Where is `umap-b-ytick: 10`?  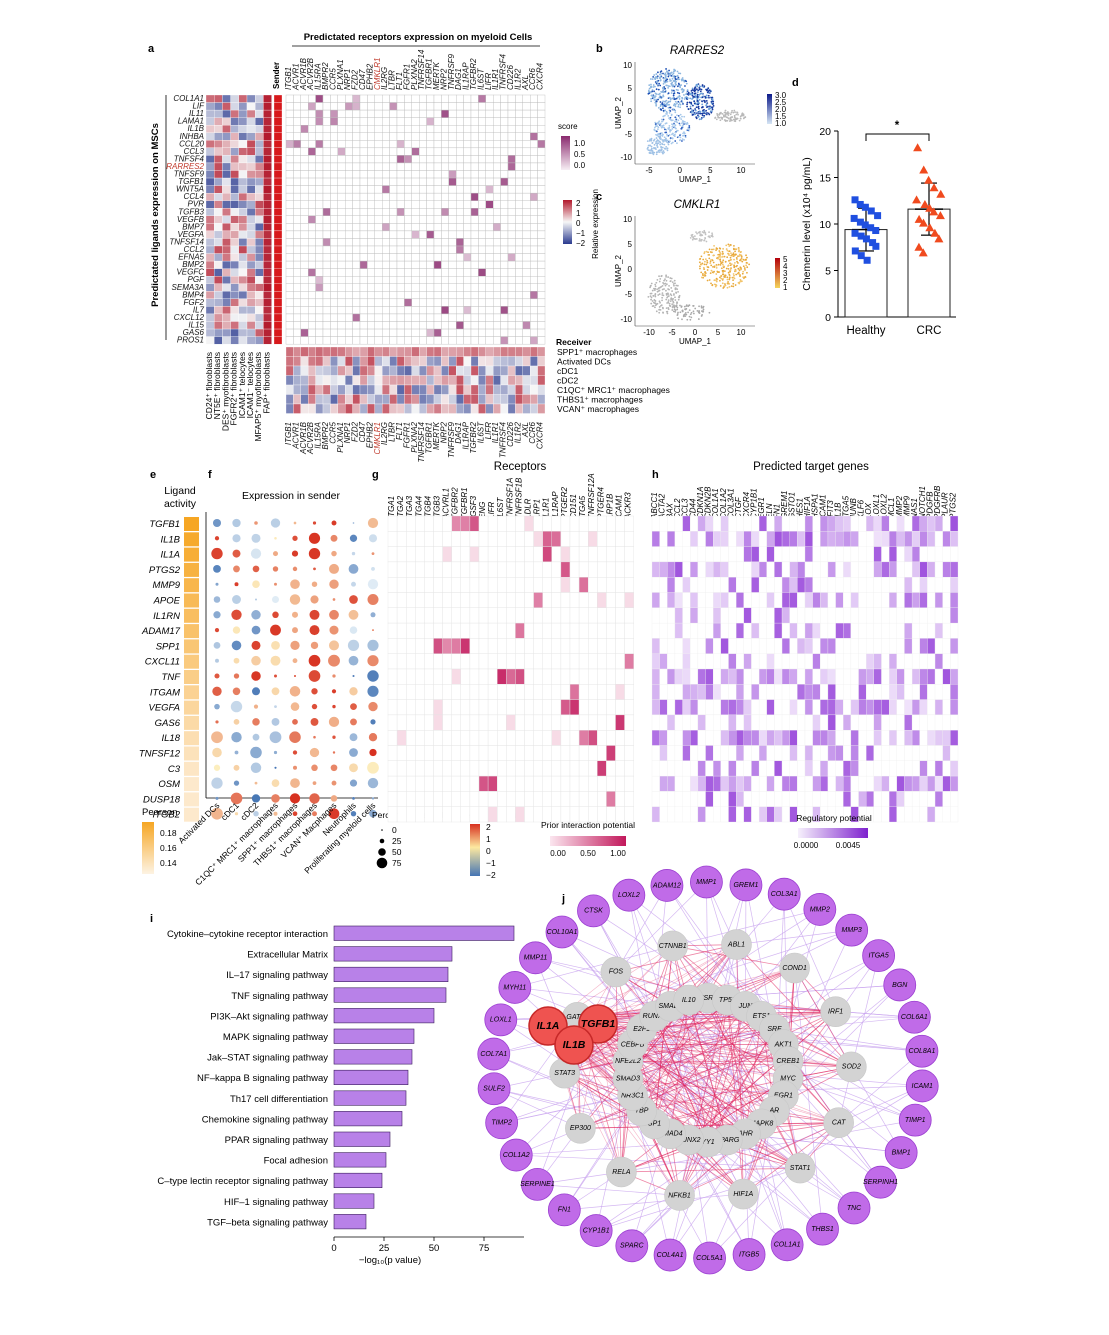 umap-b-ytick: 10 is located at coordinates (627, 65).